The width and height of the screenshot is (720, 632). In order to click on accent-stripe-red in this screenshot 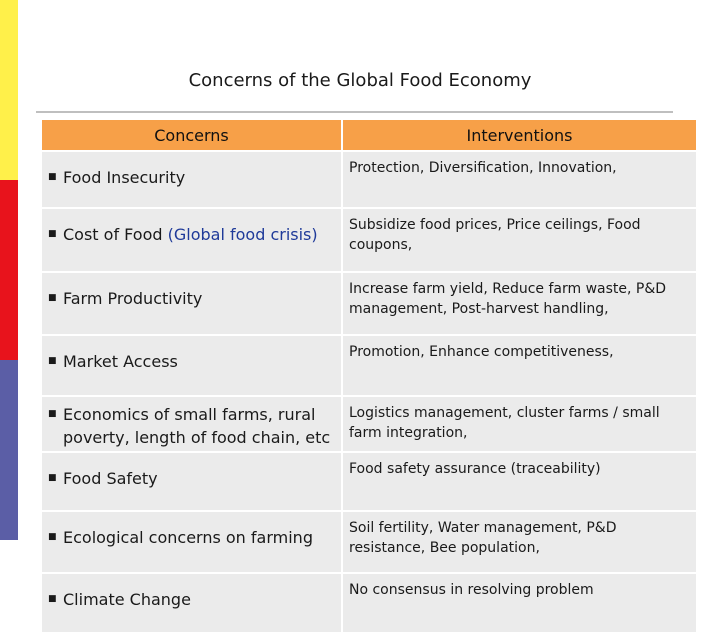, I will do `click(9, 270)`.